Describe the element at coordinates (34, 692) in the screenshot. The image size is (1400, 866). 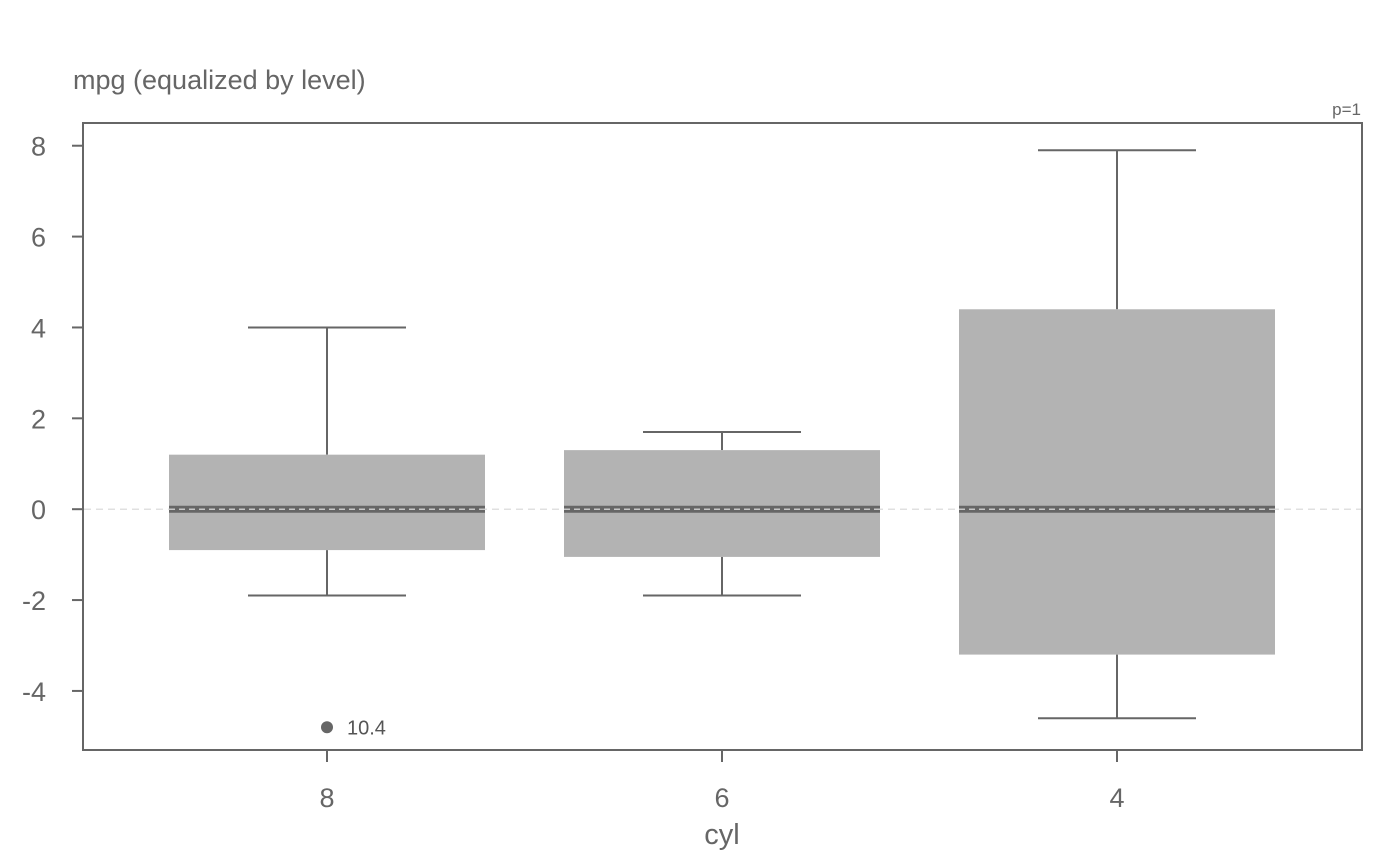
I see `y-tick-label--4: -4` at that location.